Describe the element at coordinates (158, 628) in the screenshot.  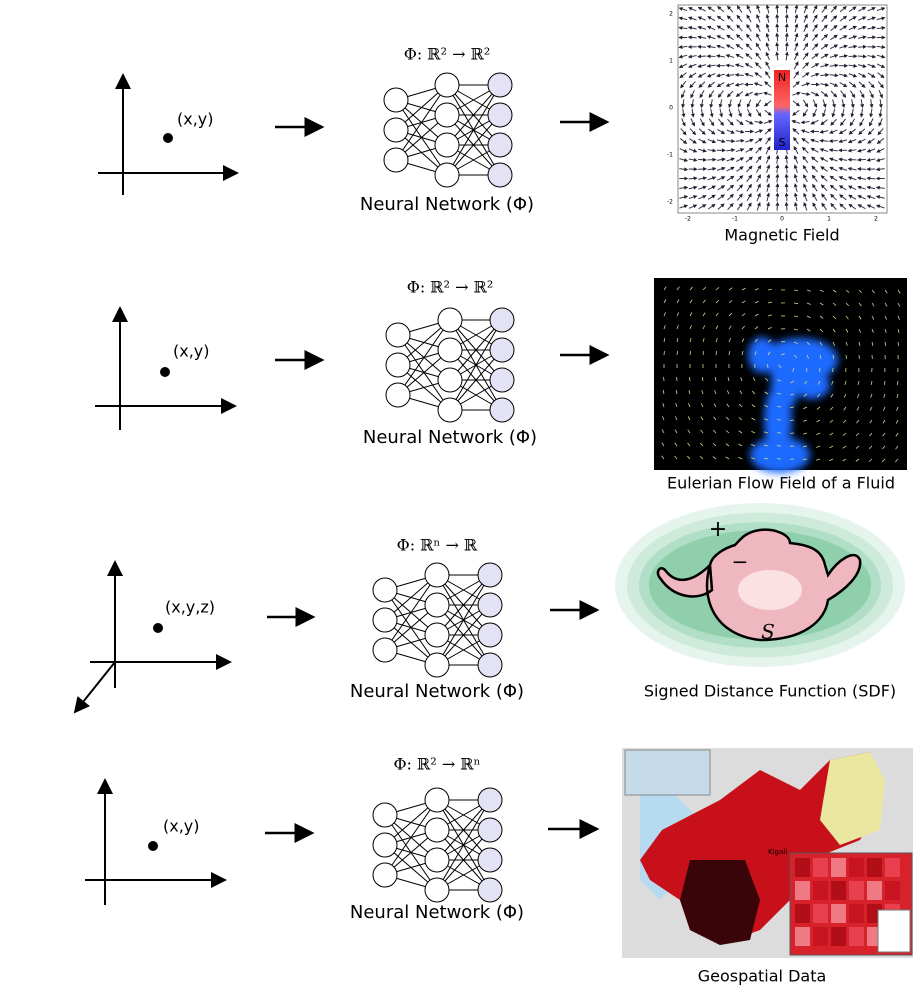
I see `point` at that location.